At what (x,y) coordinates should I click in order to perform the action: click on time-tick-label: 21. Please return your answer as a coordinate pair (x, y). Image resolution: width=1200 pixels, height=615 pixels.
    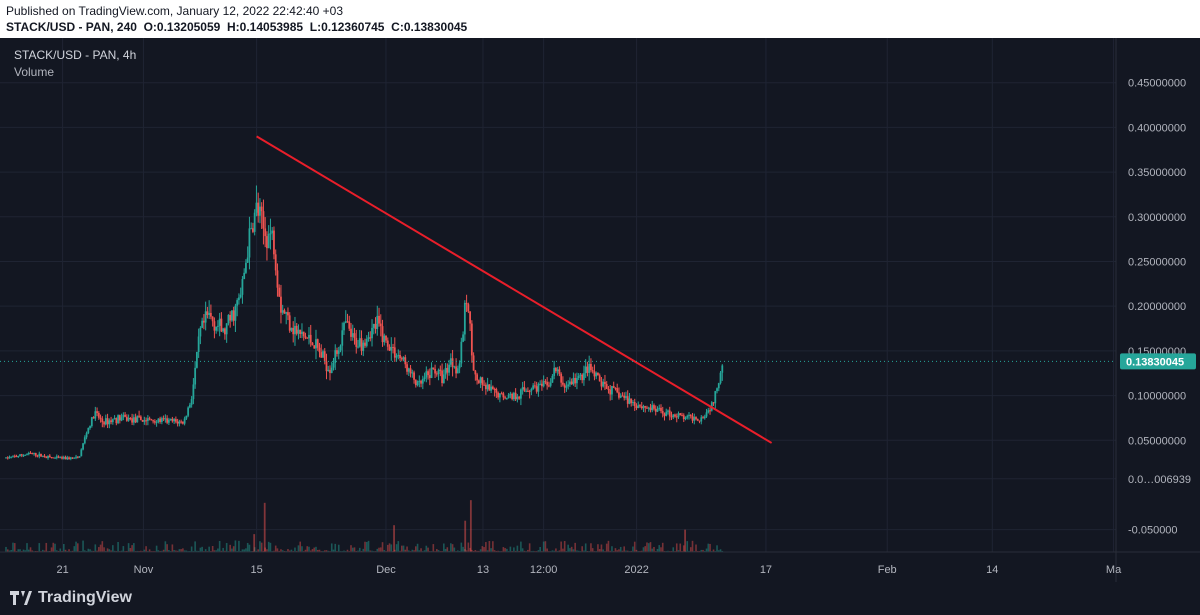
    Looking at the image, I should click on (62, 570).